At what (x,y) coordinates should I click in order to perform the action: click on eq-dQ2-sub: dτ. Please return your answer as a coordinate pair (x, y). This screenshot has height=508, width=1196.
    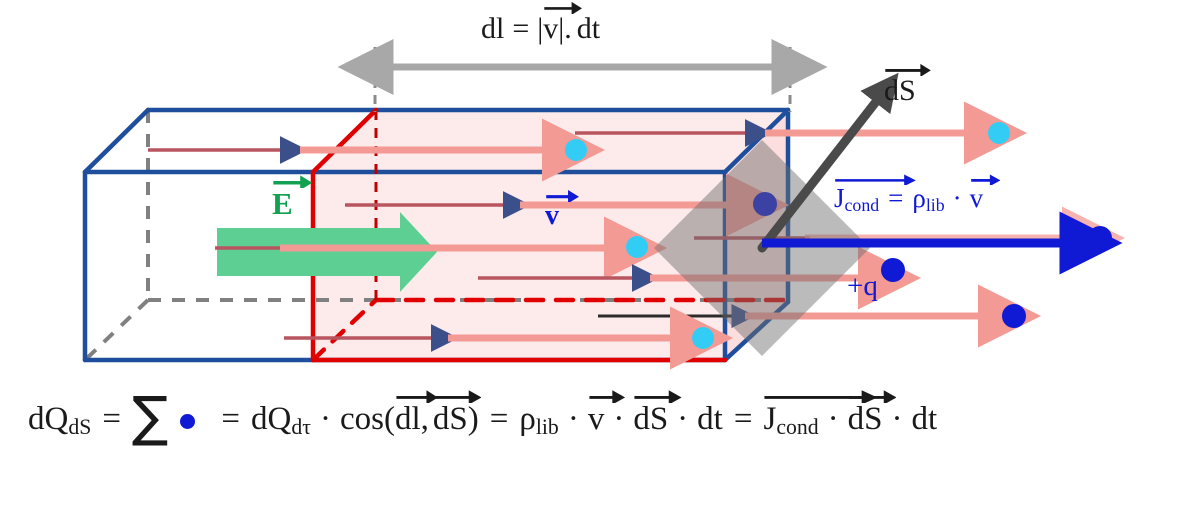
    Looking at the image, I should click on (301, 426).